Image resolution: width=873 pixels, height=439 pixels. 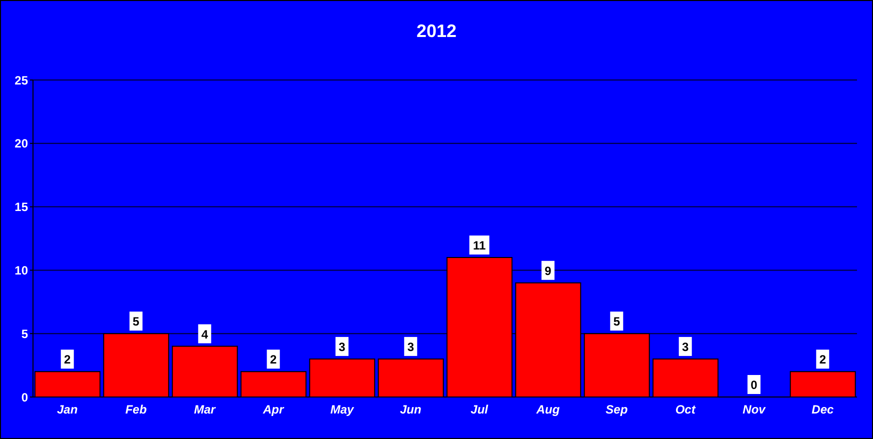 I want to click on x-tick-label: Nov, so click(x=754, y=409).